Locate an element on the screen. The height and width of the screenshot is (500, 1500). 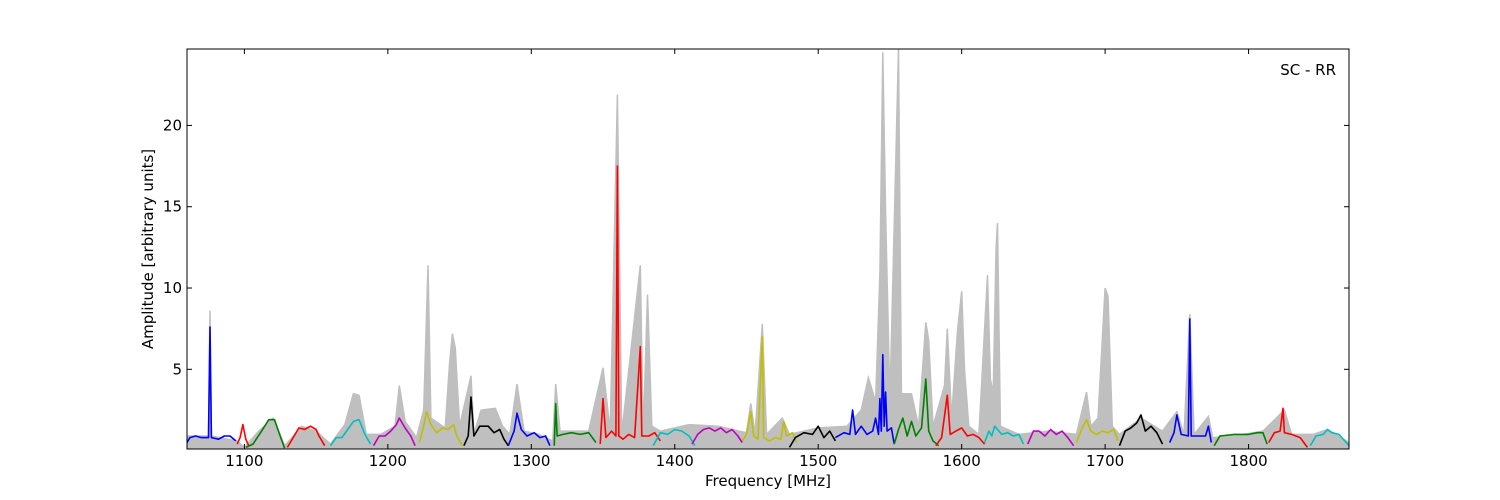
x-tick-label: 1500 is located at coordinates (818, 461).